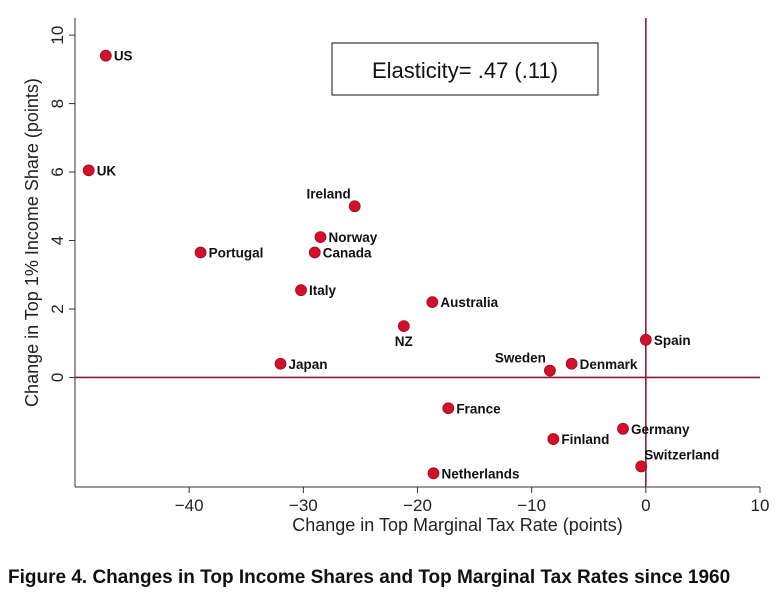 The image size is (777, 616). I want to click on point-spain, so click(645, 339).